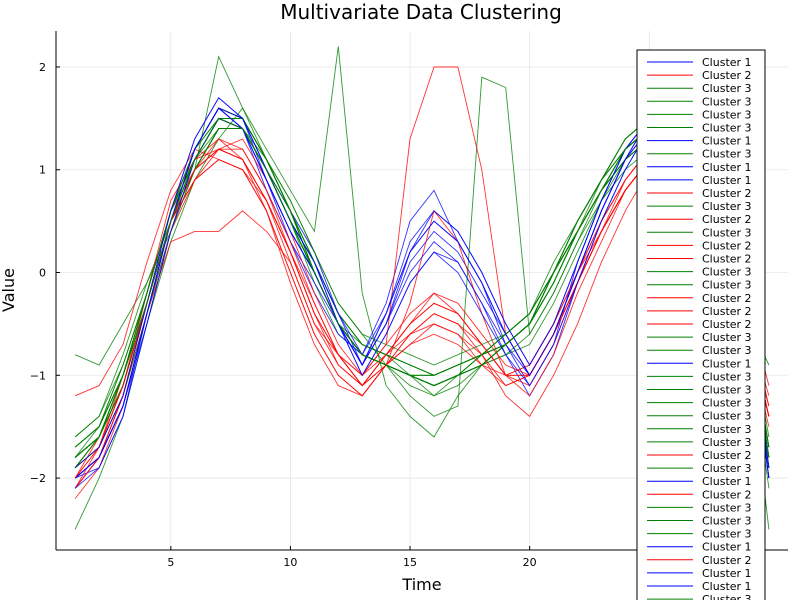 The height and width of the screenshot is (600, 800). I want to click on y-tick-label: 1, so click(42, 170).